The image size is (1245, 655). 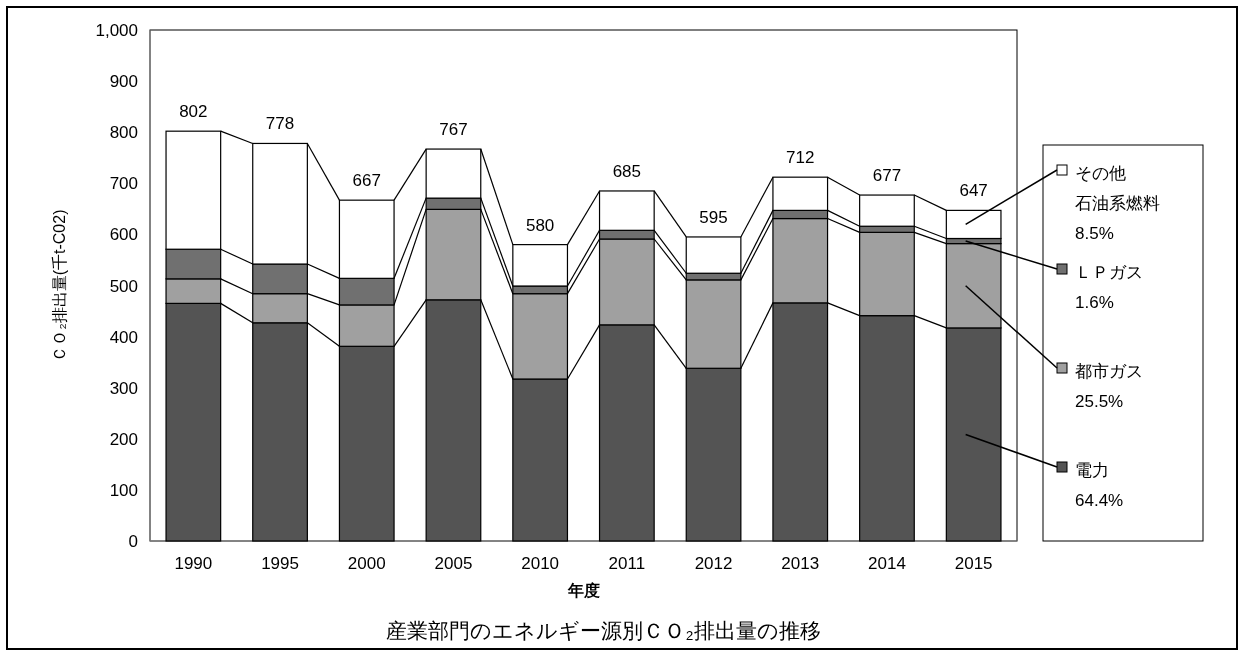 What do you see at coordinates (1092, 470) in the screenshot?
I see `legend-label: 電力` at bounding box center [1092, 470].